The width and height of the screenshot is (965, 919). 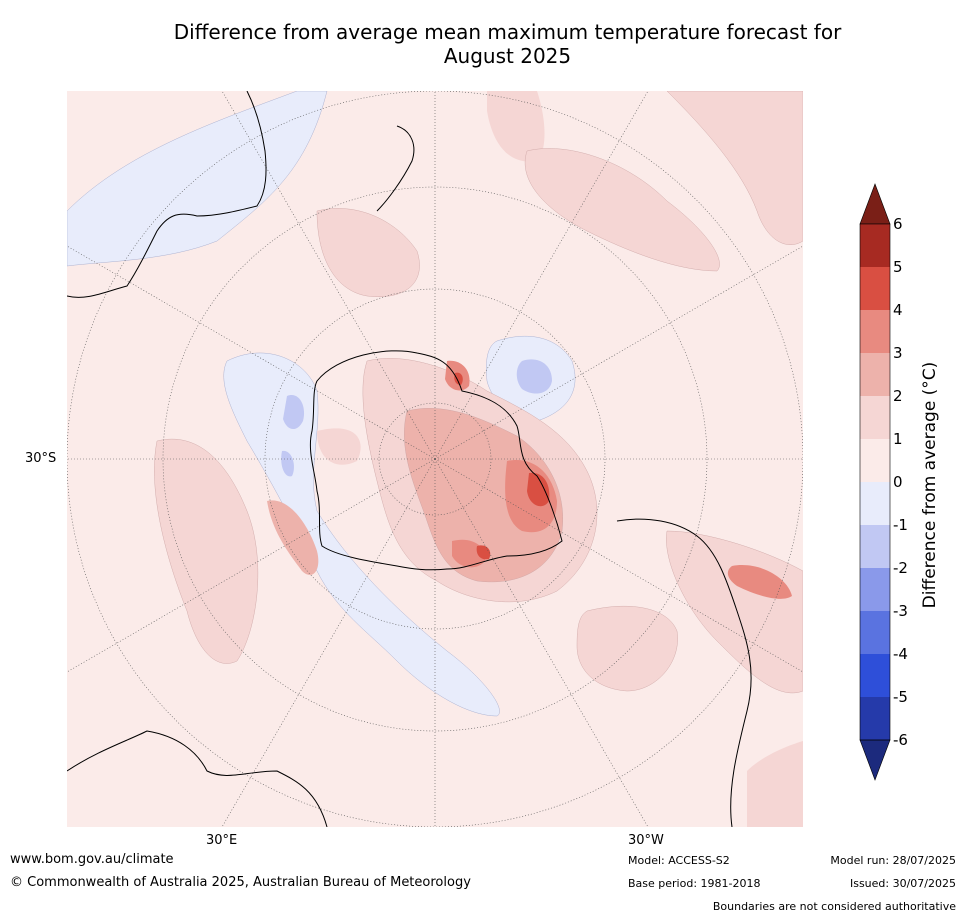 I want to click on model-text: Model: ACCESS-S2, so click(x=679, y=860).